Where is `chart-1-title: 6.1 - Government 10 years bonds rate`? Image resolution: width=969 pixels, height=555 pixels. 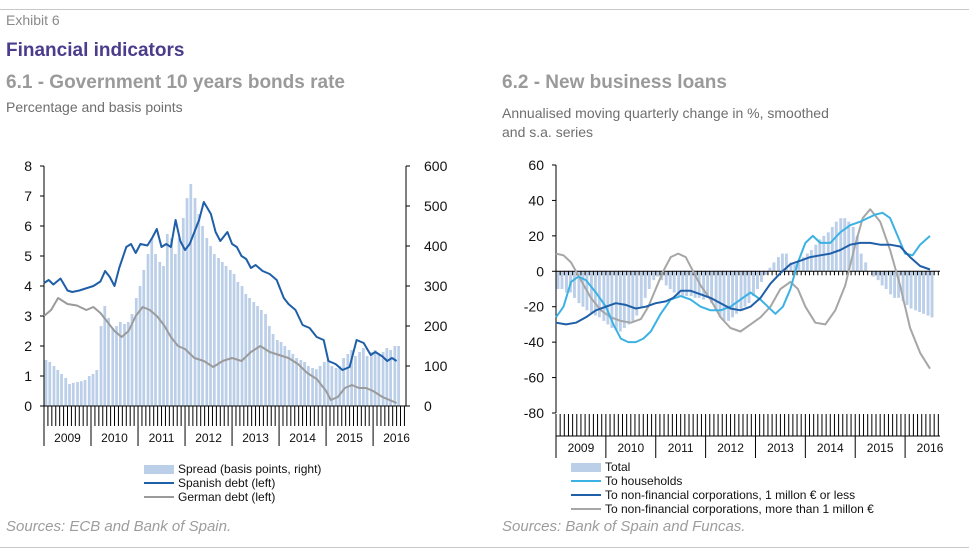 chart-1-title: 6.1 - Government 10 years bonds rate is located at coordinates (175, 82).